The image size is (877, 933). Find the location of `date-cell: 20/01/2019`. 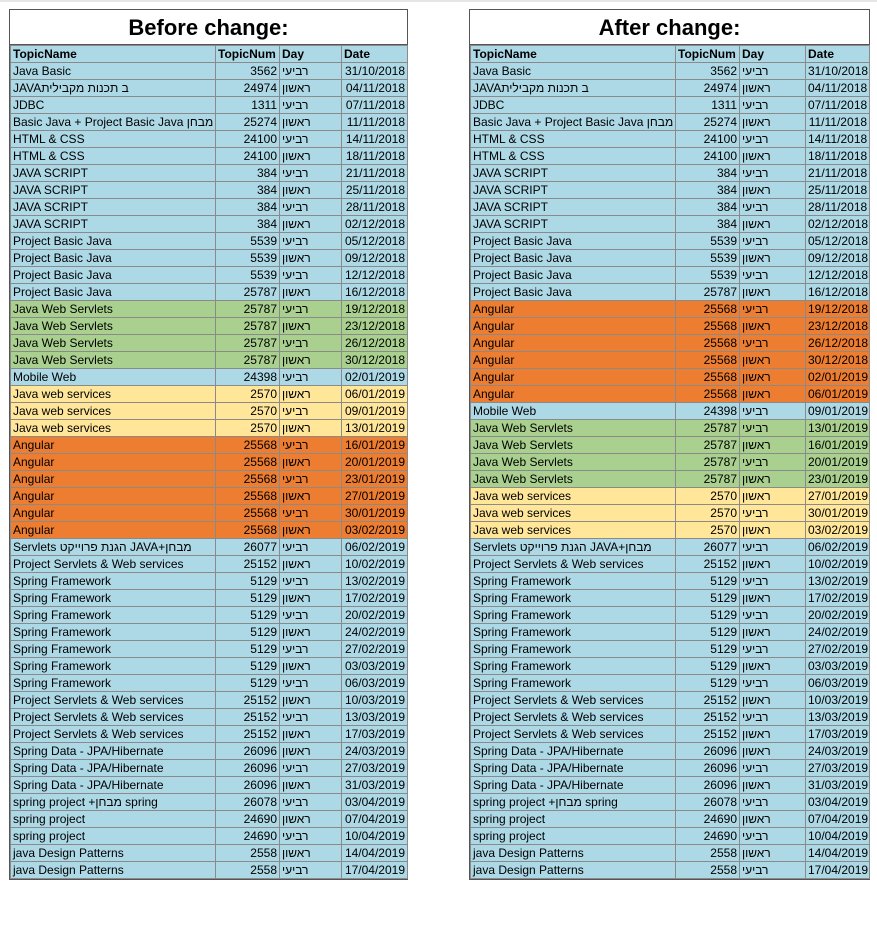

date-cell: 20/01/2019 is located at coordinates (837, 462).